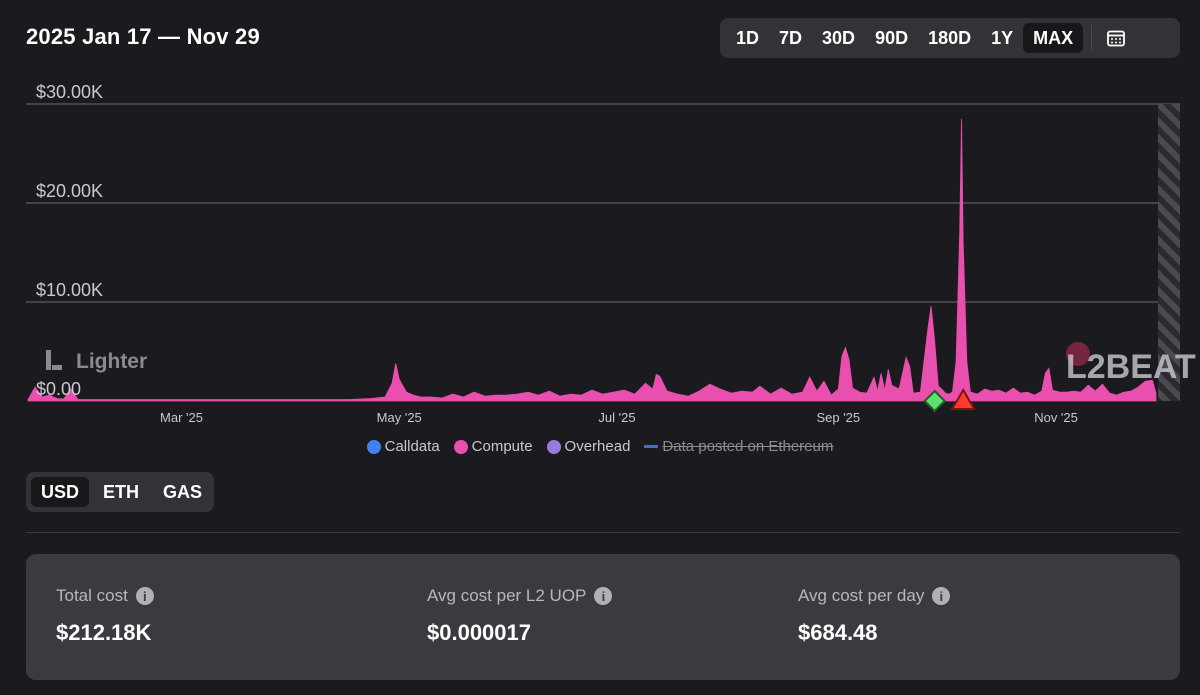 This screenshot has width=1200, height=695. I want to click on range-max-button: MAX, so click(1053, 38).